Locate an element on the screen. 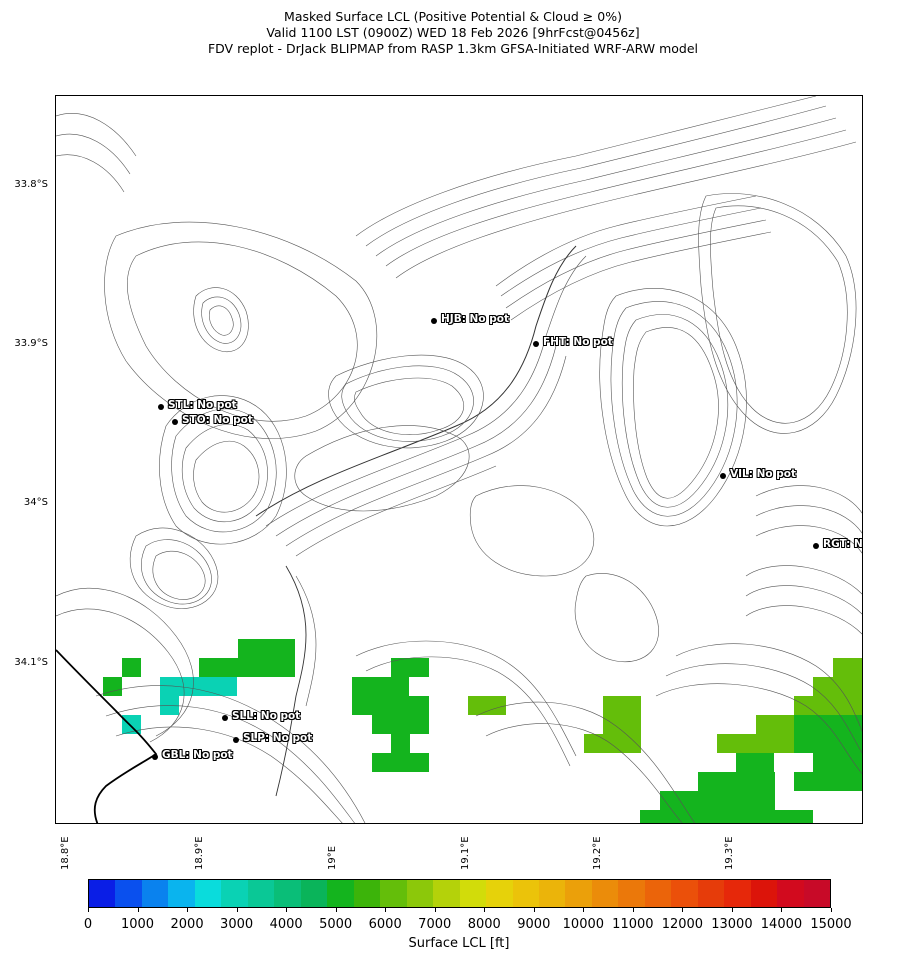  colorbar-tick-label: 8000 is located at coordinates (484, 924).